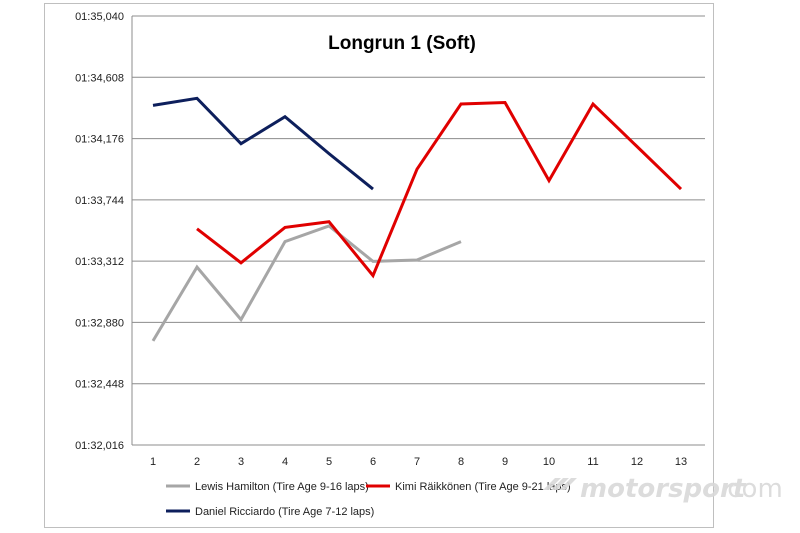 The image size is (800, 533). I want to click on x-tick-label: 12, so click(637, 462).